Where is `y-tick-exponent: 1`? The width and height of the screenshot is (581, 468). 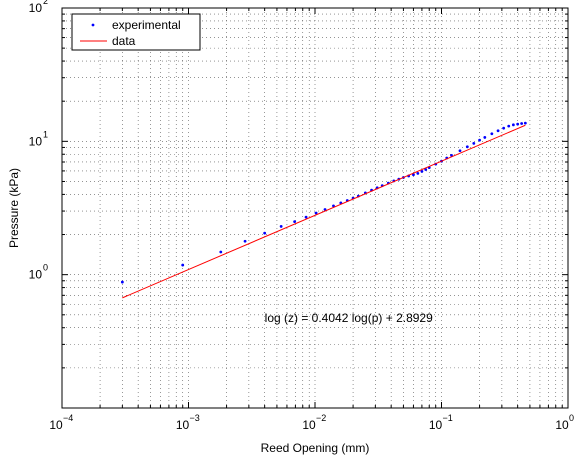
y-tick-exponent: 1 is located at coordinates (45, 134).